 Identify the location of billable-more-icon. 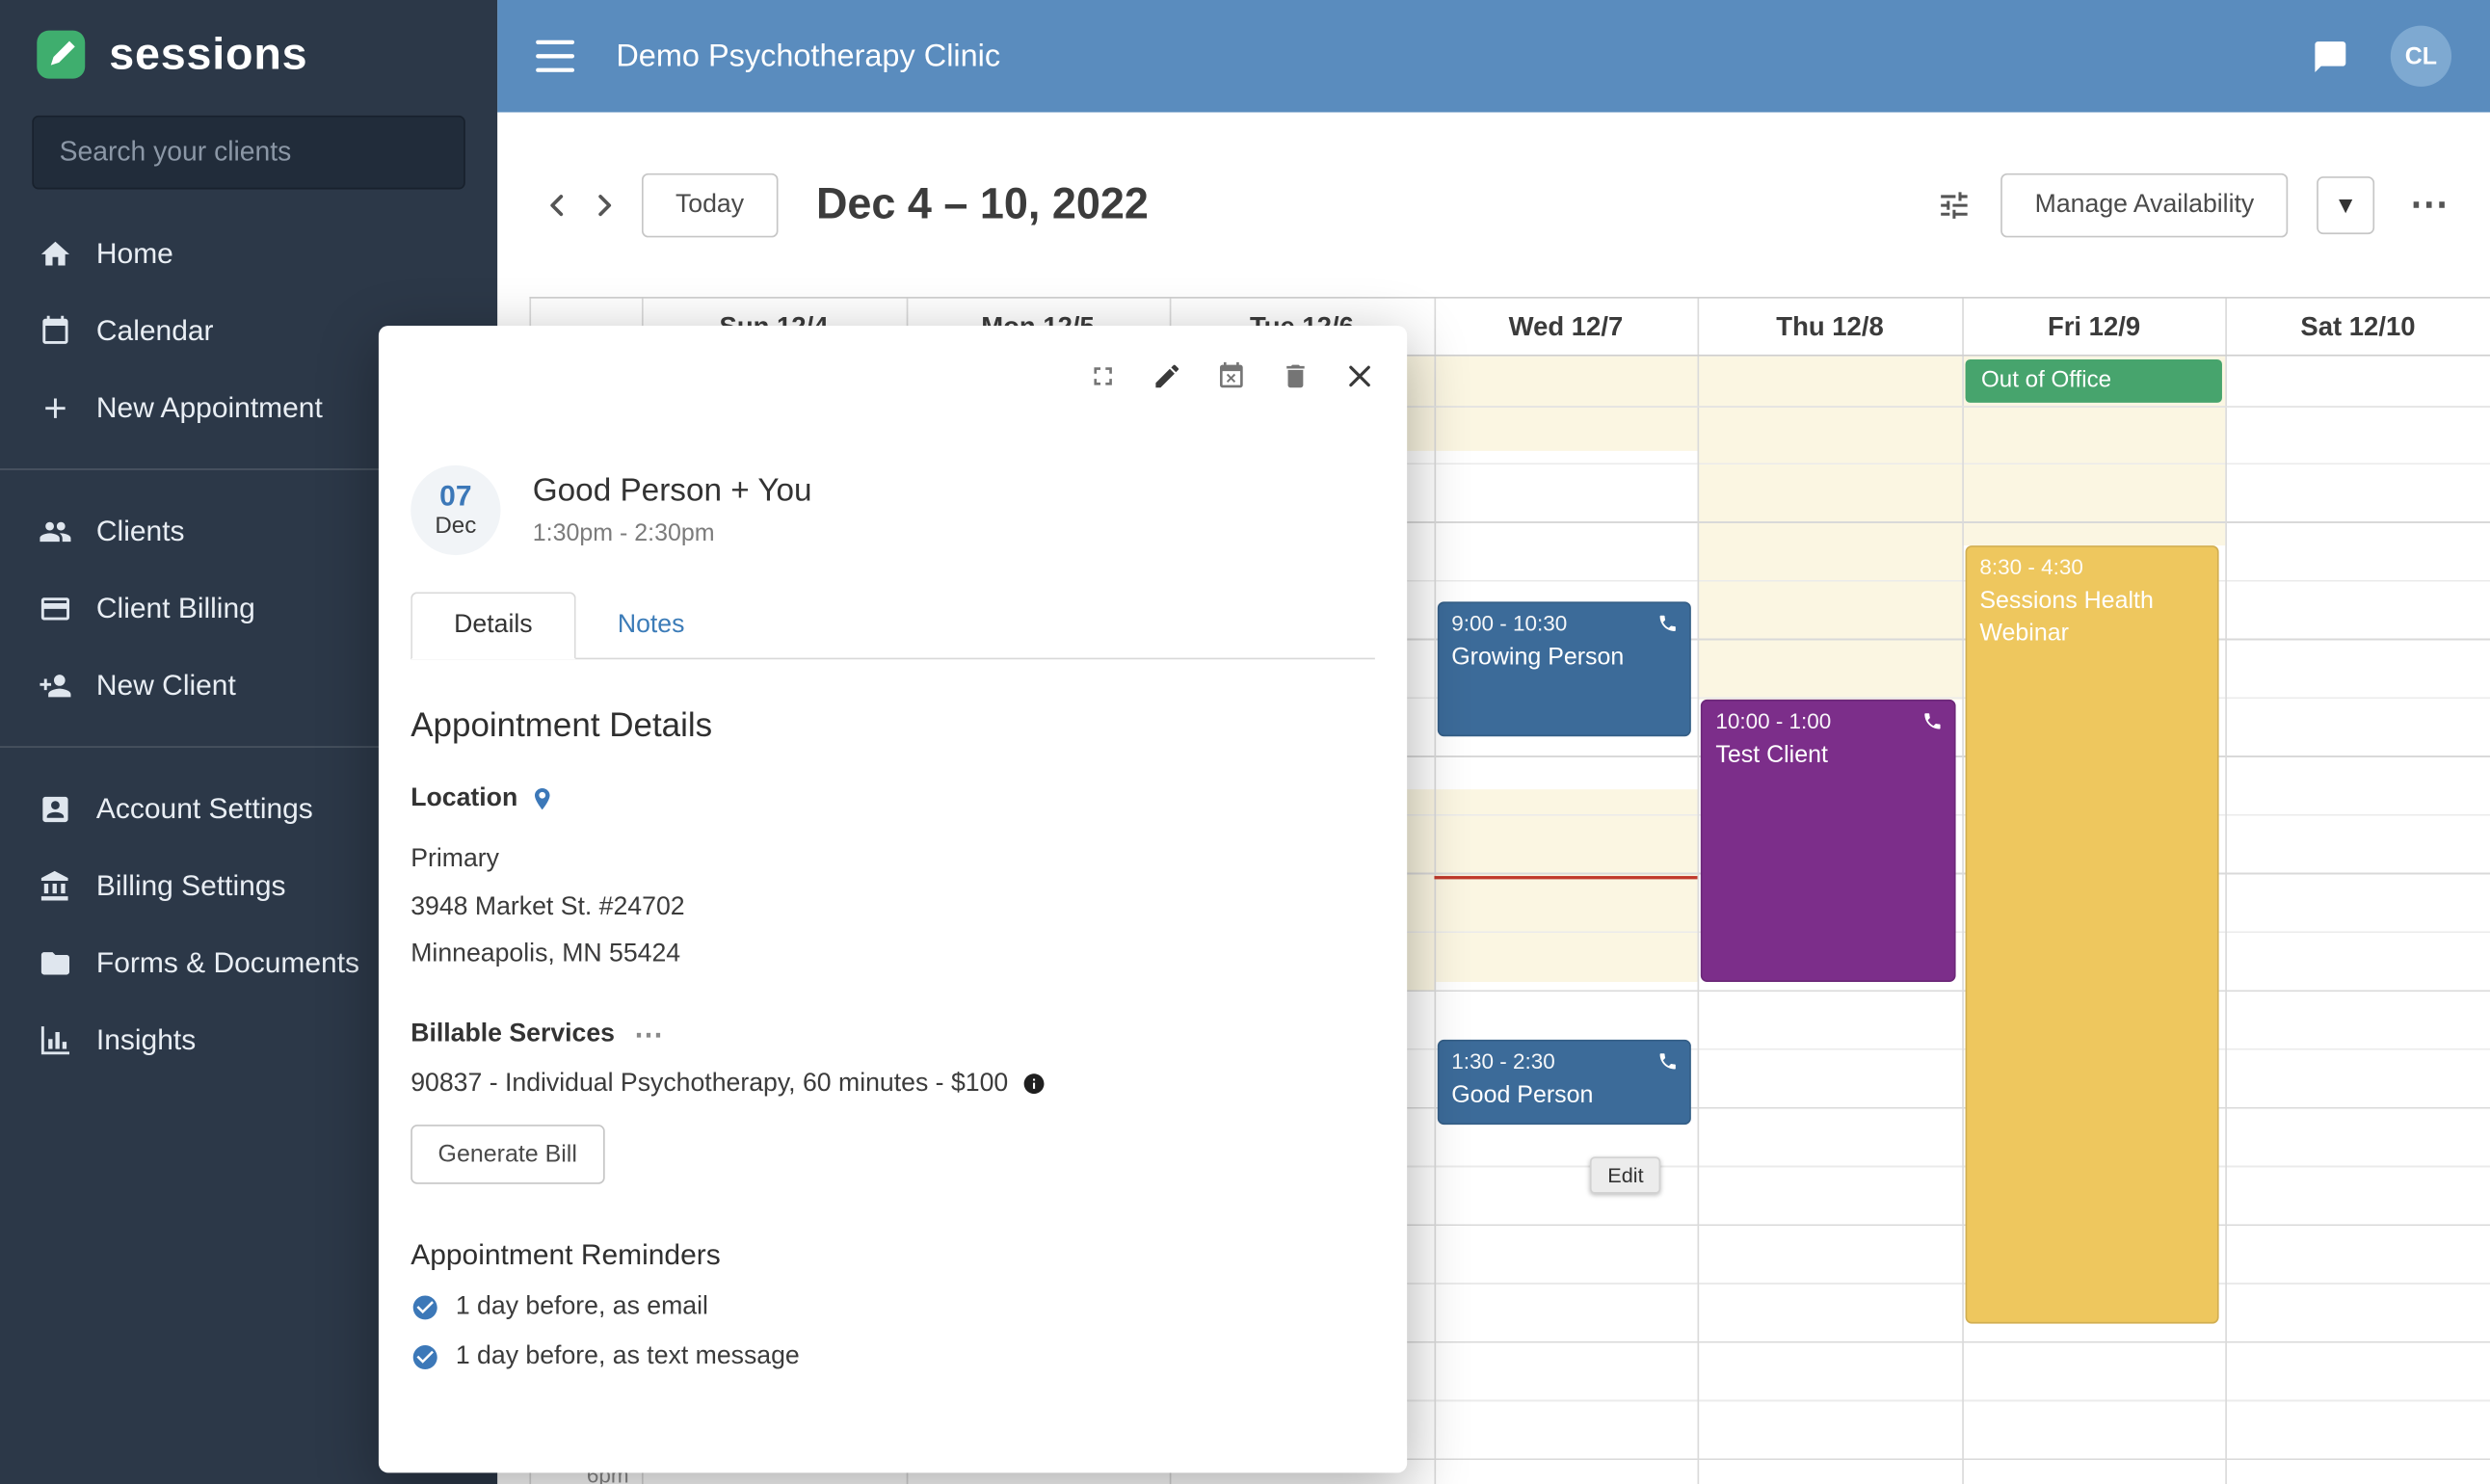
(648, 1034).